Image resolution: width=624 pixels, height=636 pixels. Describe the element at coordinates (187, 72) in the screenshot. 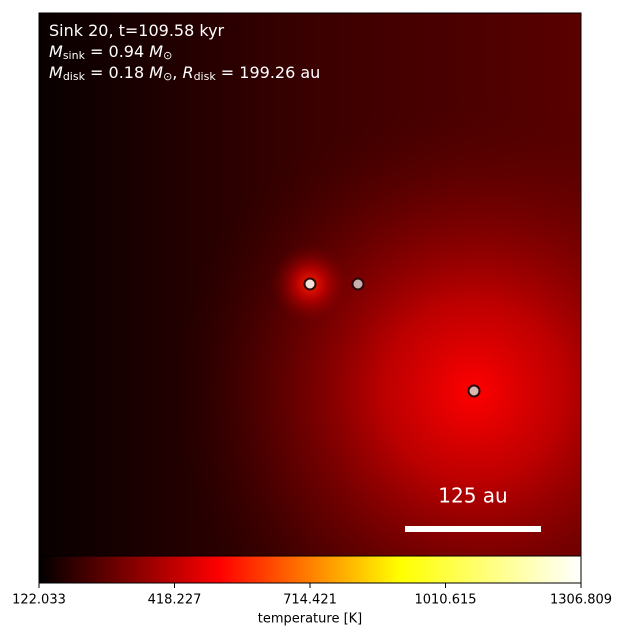

I see `text: R` at that location.